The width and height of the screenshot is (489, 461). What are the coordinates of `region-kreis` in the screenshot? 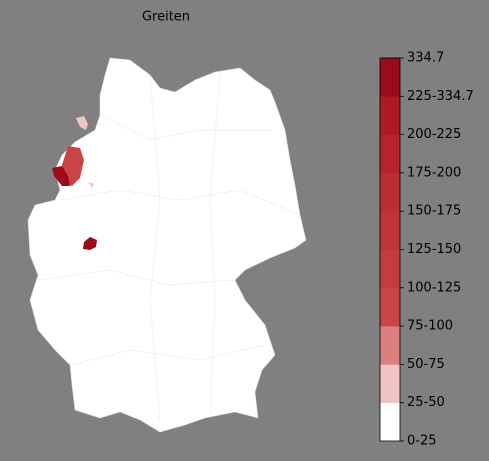 It's located at (90, 243).